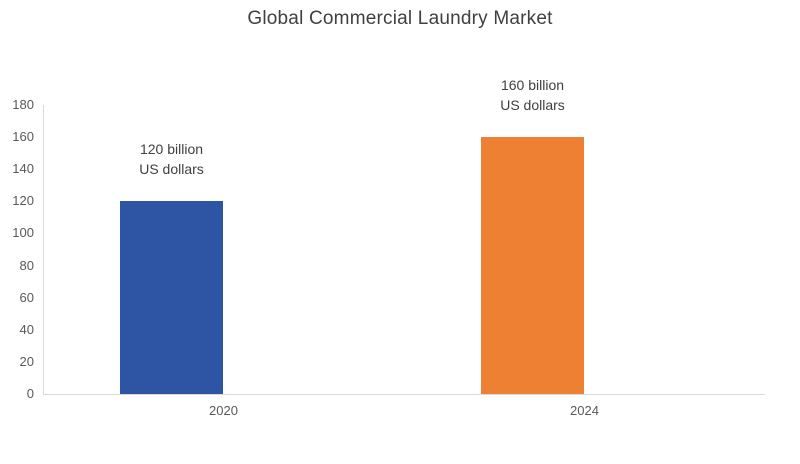 This screenshot has height=464, width=800. Describe the element at coordinates (223, 410) in the screenshot. I see `x-axis-label: 2020` at that location.